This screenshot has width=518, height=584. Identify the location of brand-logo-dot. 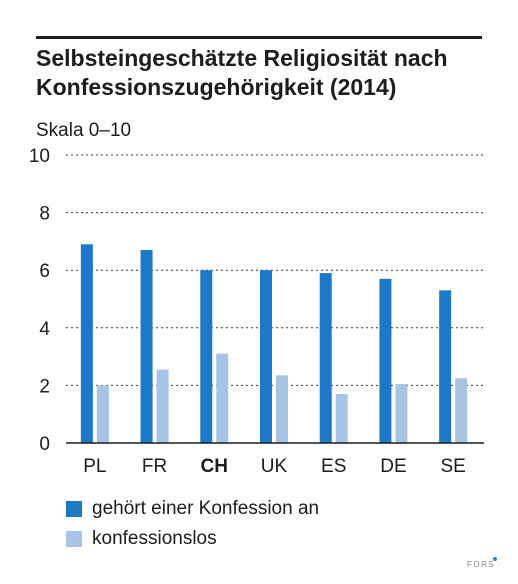
(495, 559).